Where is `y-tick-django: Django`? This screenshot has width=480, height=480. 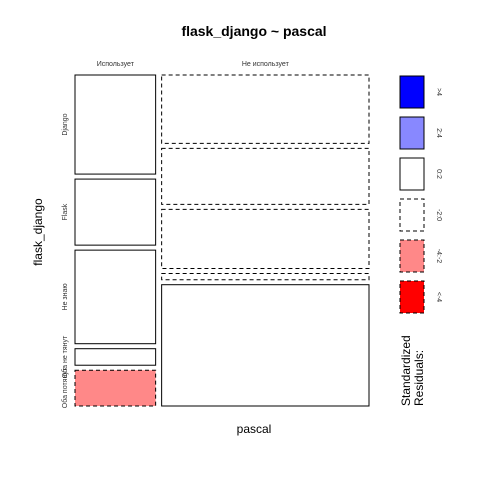 y-tick-django: Django is located at coordinates (65, 124).